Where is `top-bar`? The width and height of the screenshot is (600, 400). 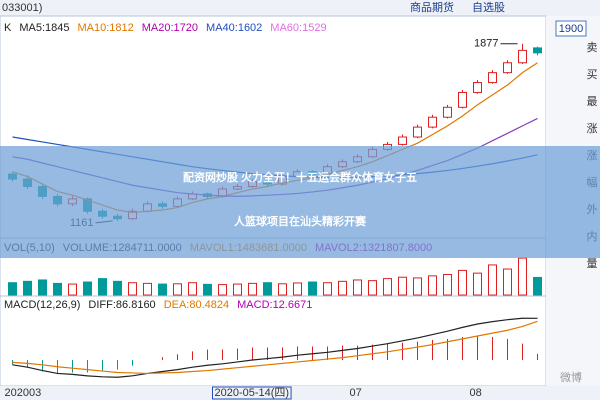
top-bar is located at coordinates (300, 8).